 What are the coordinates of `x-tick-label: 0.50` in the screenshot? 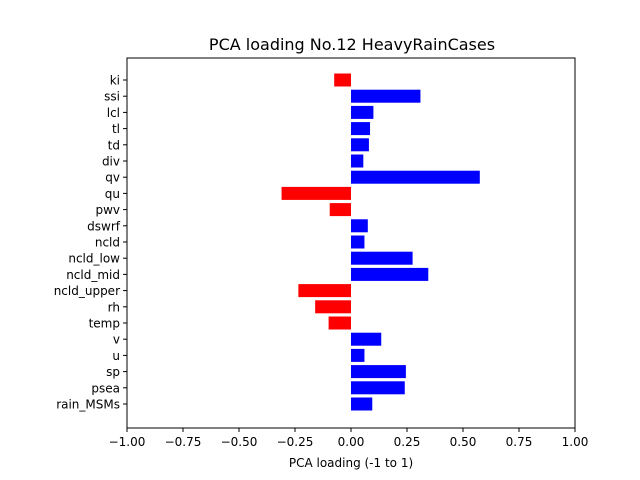 It's located at (463, 442).